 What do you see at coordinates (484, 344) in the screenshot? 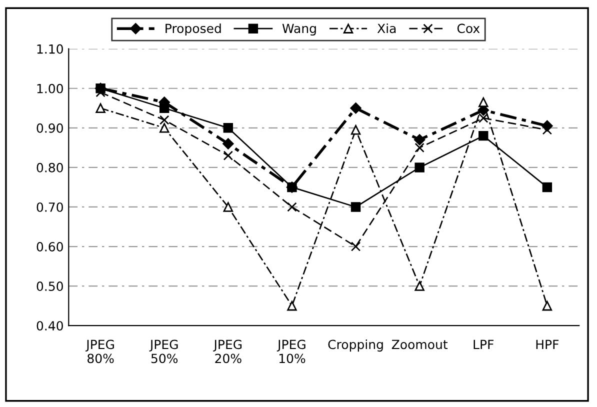
I see `x-tick-label: LPF` at bounding box center [484, 344].